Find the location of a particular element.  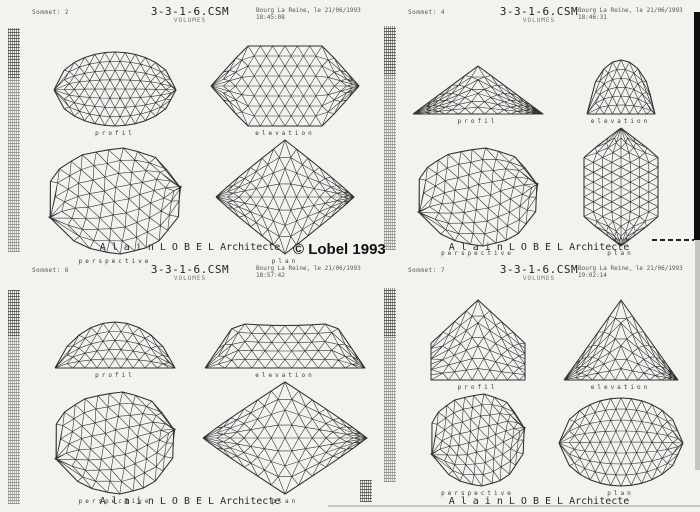

sheet-date: Bourg La Reine, le 21/06/1993 18:57:42 is located at coordinates (312, 272).